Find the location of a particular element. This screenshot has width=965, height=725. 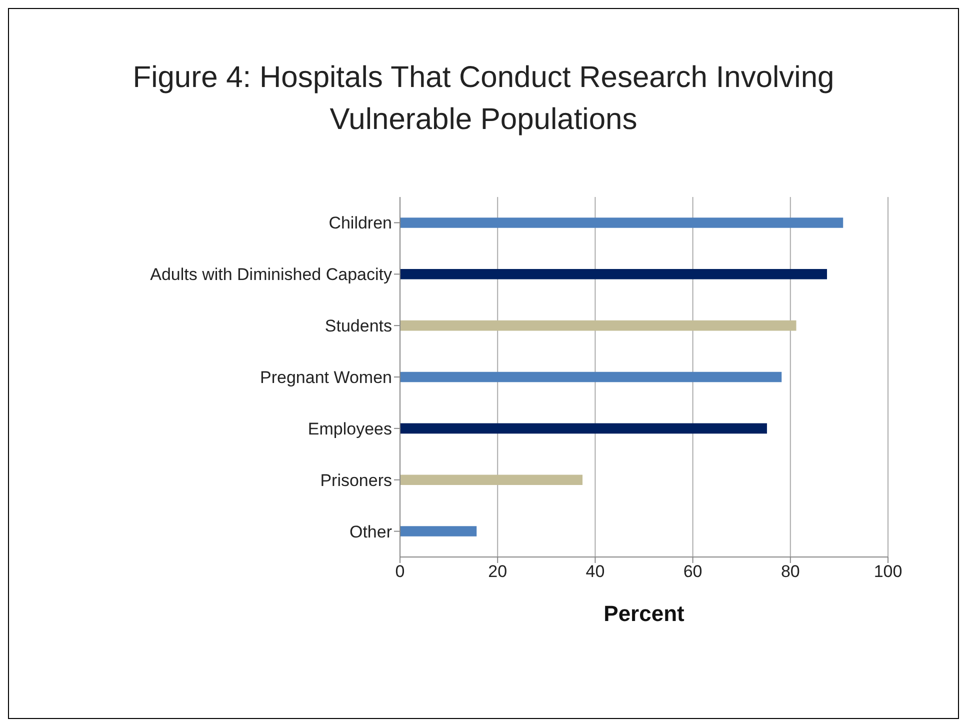

x-tick-label: 20 is located at coordinates (498, 572).